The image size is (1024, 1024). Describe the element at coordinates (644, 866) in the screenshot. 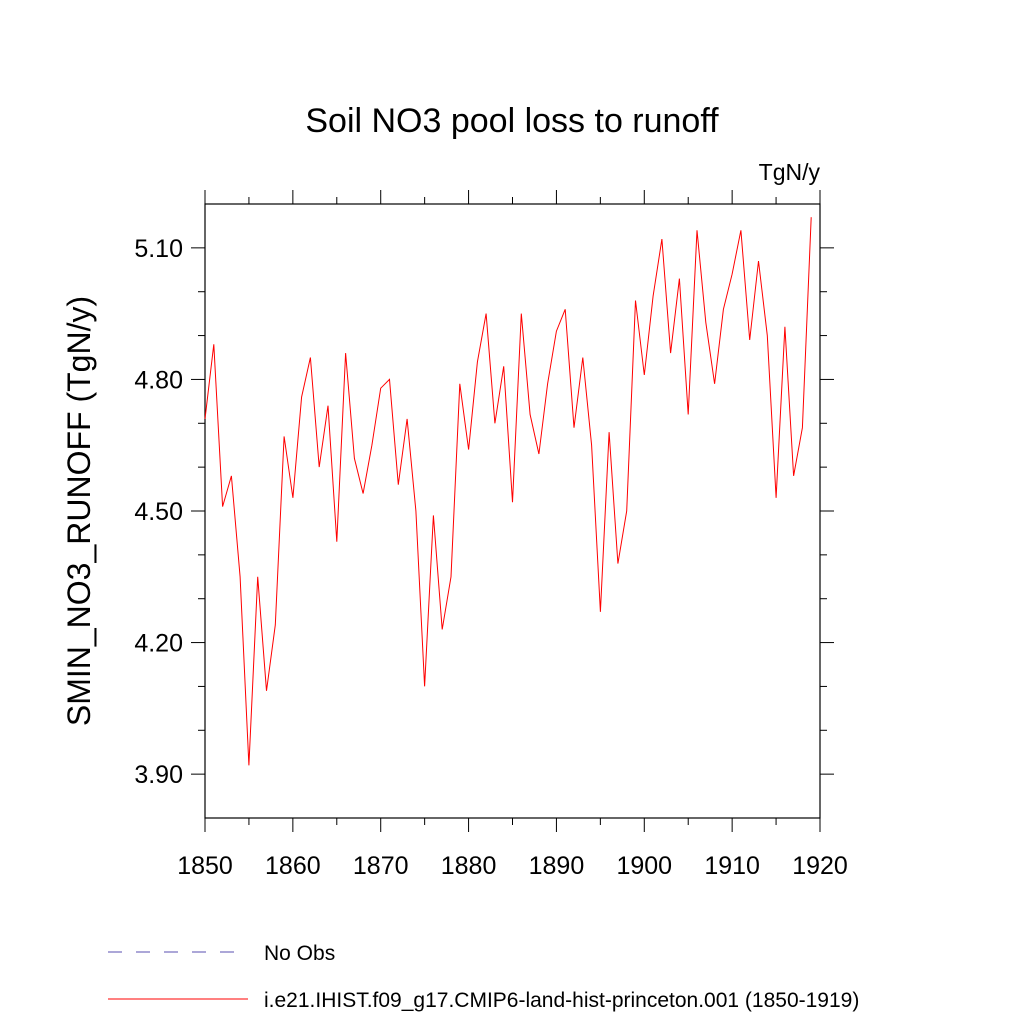

I see `x-tick-label: 1900` at that location.